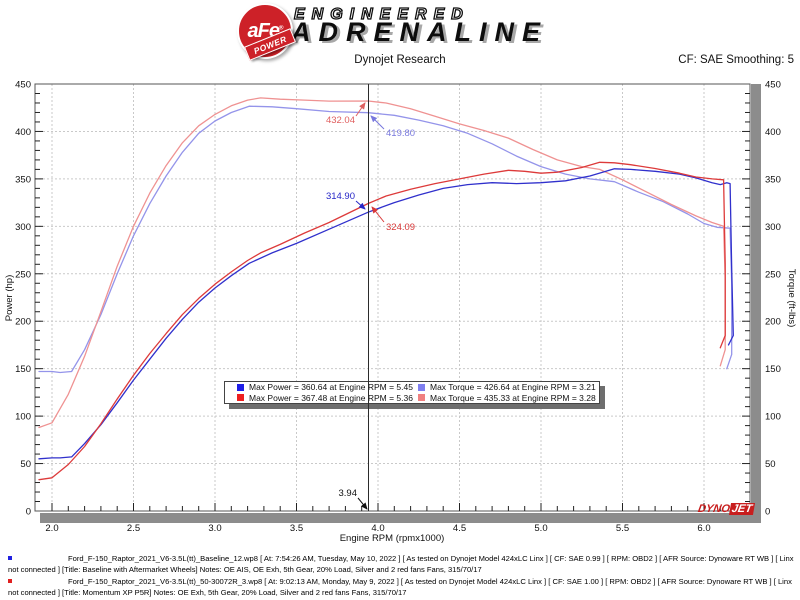 The height and width of the screenshot is (600, 800). I want to click on legend-entry-label: Max Torque = 426.64 at Engine RPM = 3.21, so click(513, 387).